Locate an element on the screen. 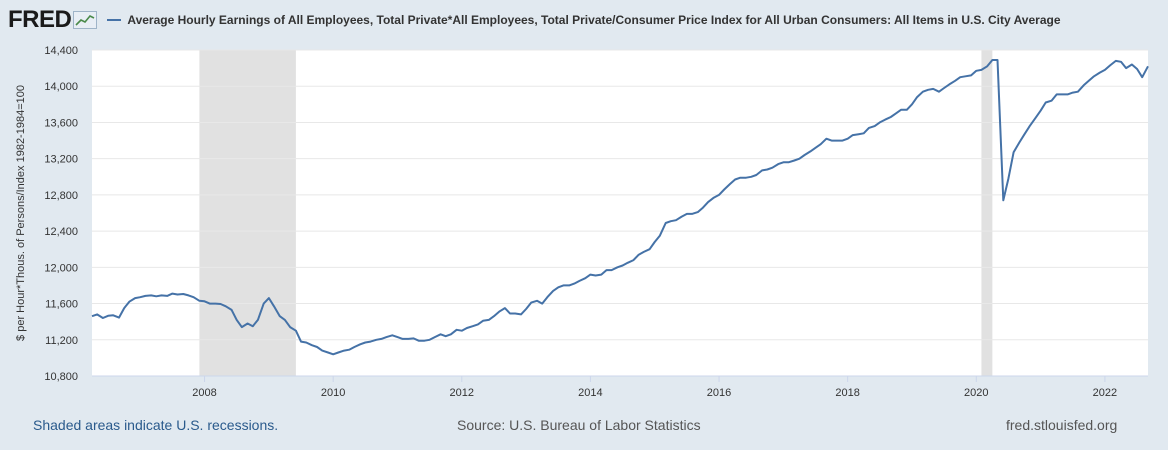 The width and height of the screenshot is (1168, 450). trend-graph-icon is located at coordinates (85, 20).